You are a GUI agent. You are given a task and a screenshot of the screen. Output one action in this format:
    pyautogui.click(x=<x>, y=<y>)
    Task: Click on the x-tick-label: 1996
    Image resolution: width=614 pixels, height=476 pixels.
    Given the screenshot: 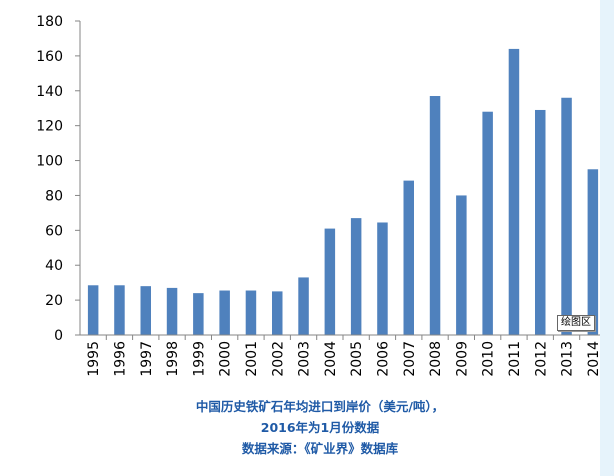 What is the action you would take?
    pyautogui.click(x=120, y=359)
    